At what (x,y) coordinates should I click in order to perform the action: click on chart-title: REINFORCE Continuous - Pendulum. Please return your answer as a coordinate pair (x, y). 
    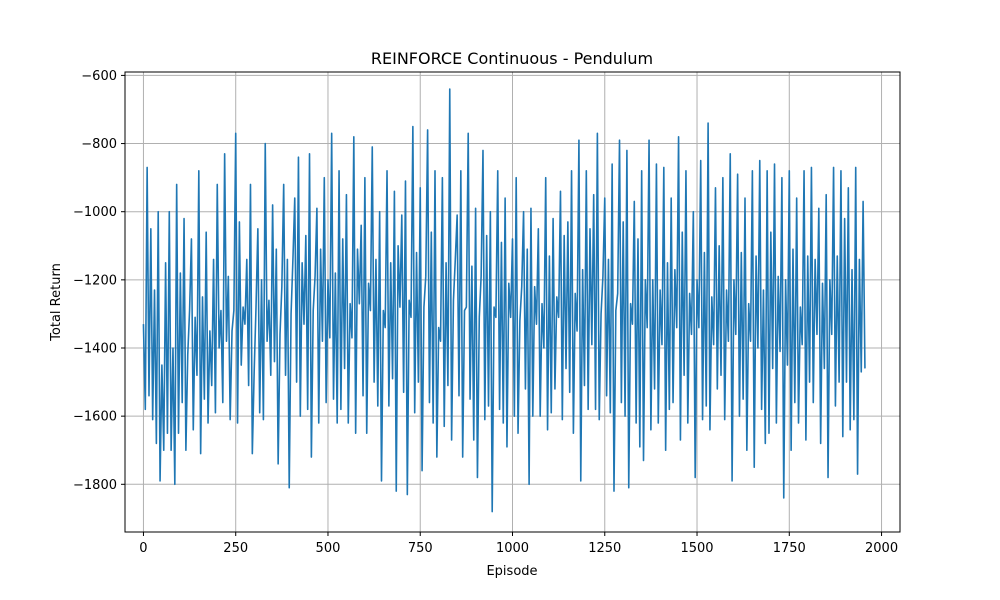
    Looking at the image, I should click on (512, 58).